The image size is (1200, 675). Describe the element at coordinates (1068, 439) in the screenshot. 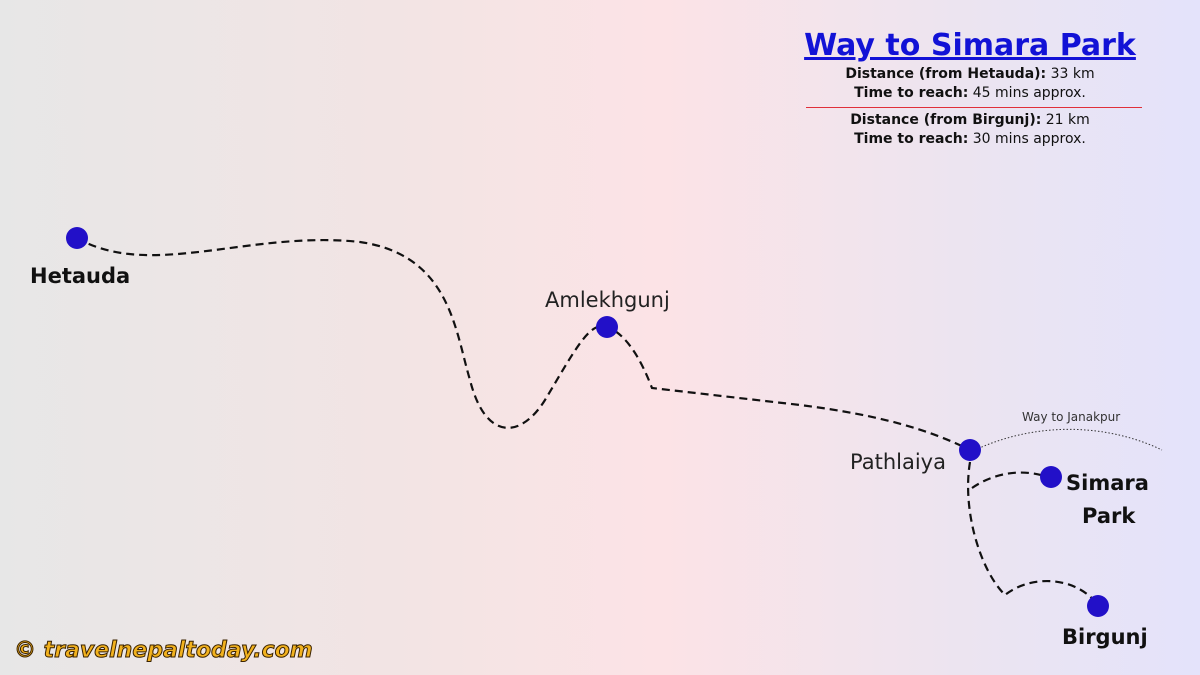

I see `route-janakpur` at that location.